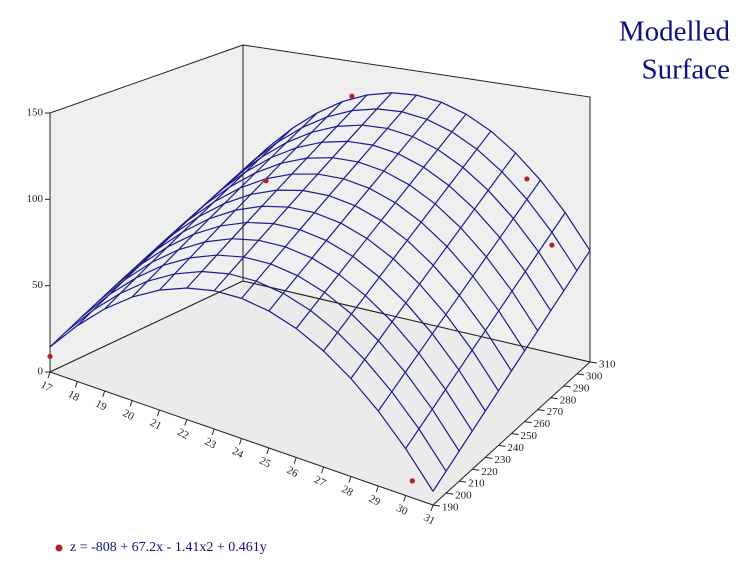  I want to click on x-tick-label: 28, so click(347, 491).